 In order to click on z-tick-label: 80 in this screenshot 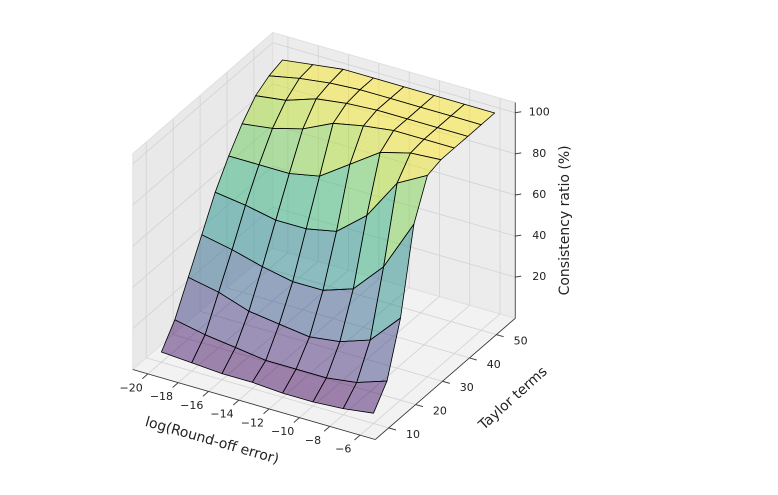, I will do `click(539, 153)`.